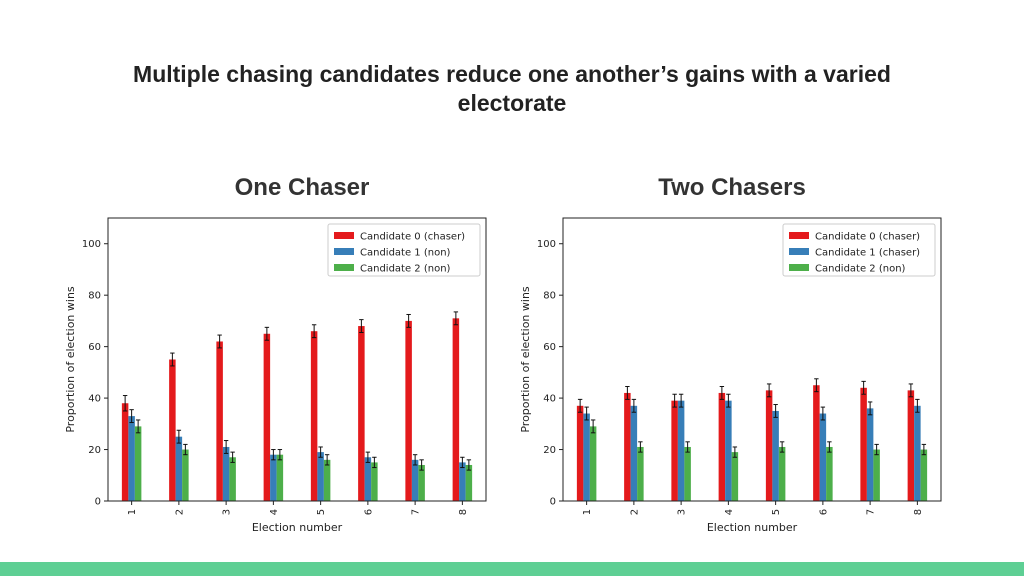  Describe the element at coordinates (302, 187) in the screenshot. I see `chart-heading-one-chaser: One Chaser` at that location.